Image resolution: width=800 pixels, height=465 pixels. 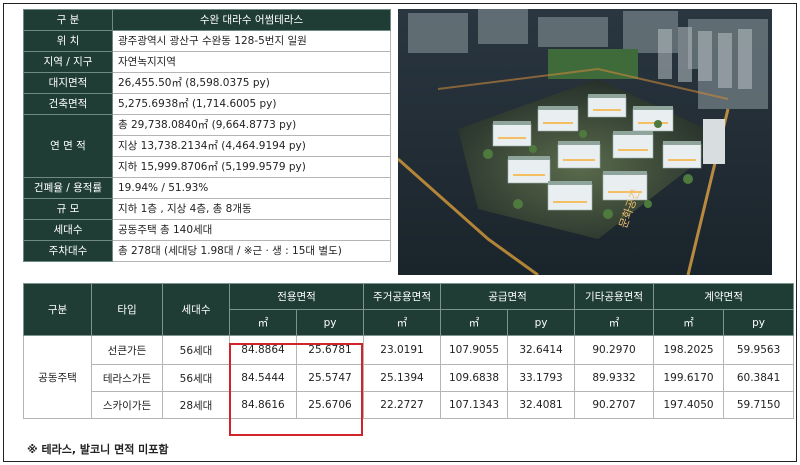 I want to click on info-row-site-area: 대지면적 26,455.50㎡ (8,598.0375 py), so click(x=207, y=83).